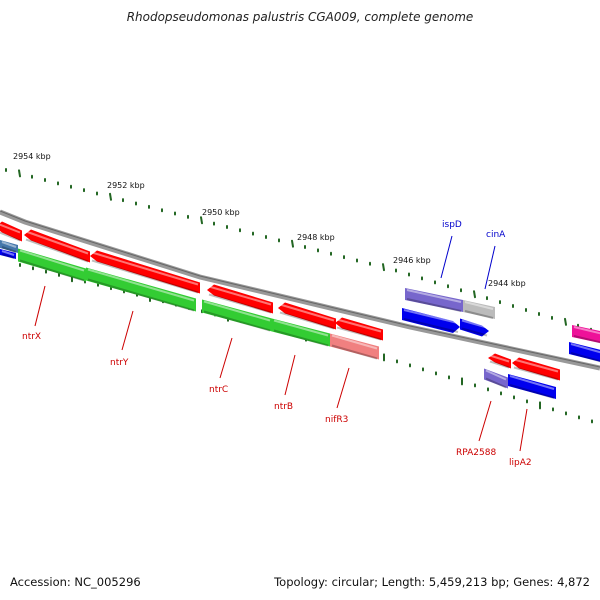  I want to click on gene-label: ntrY, so click(119, 363).